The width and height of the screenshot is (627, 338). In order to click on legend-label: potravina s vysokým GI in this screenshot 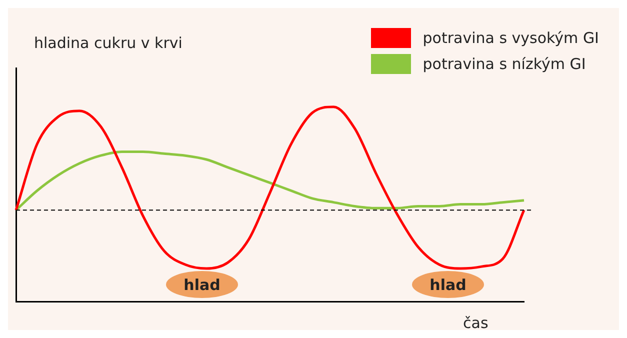, I will do `click(510, 38)`.